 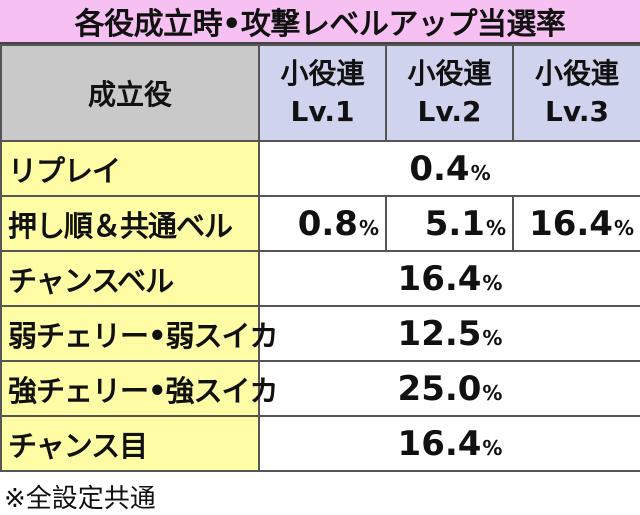 I want to click on table-row: 強チェリー•強スイカ 25.0%, so click(x=320, y=388).